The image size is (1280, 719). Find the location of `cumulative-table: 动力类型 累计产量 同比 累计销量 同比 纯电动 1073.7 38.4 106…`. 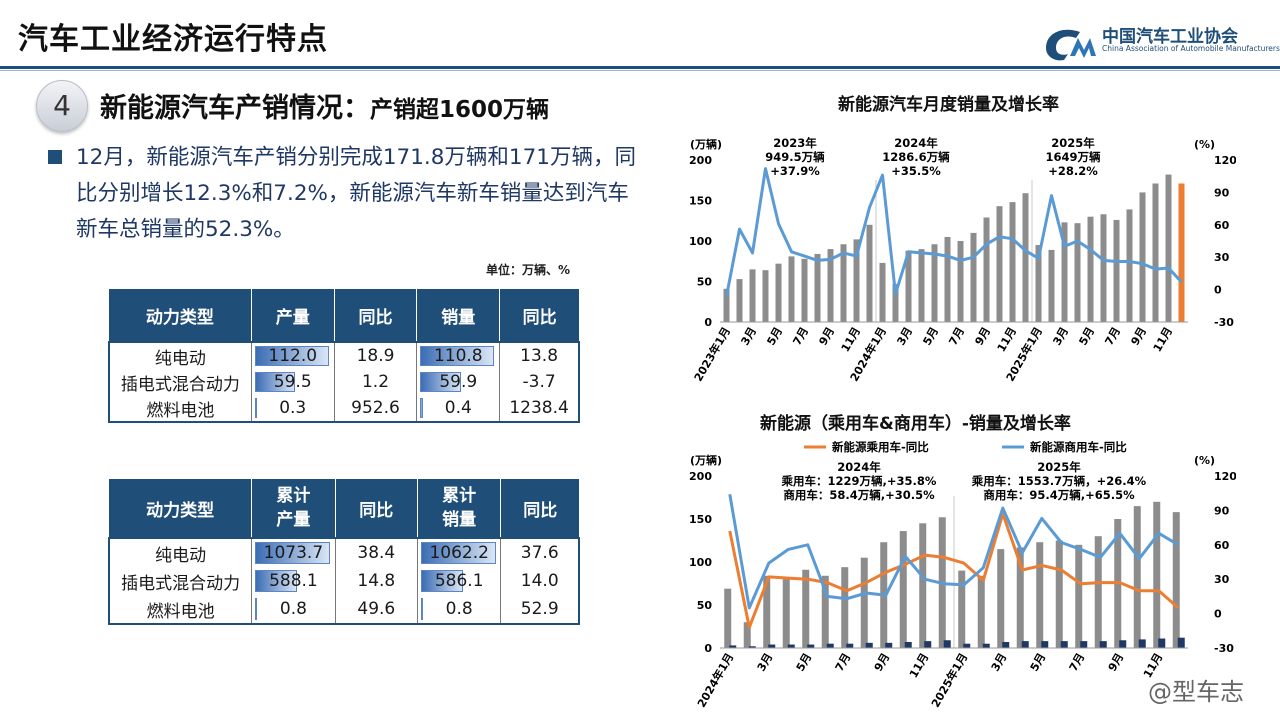

cumulative-table: 动力类型 累计产量 同比 累计销量 同比 纯电动 1073.7 38.4 106… is located at coordinates (344, 552).